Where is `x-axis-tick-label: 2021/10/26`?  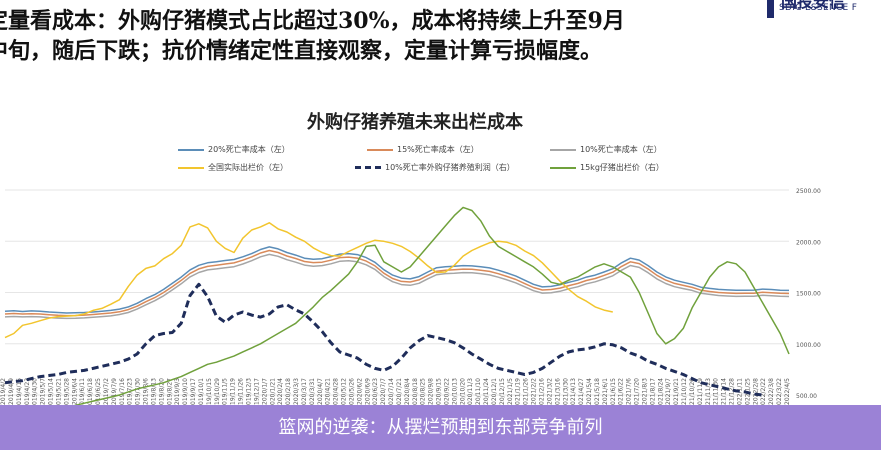 x-axis-tick-label: 2021/10/26 is located at coordinates (692, 395).